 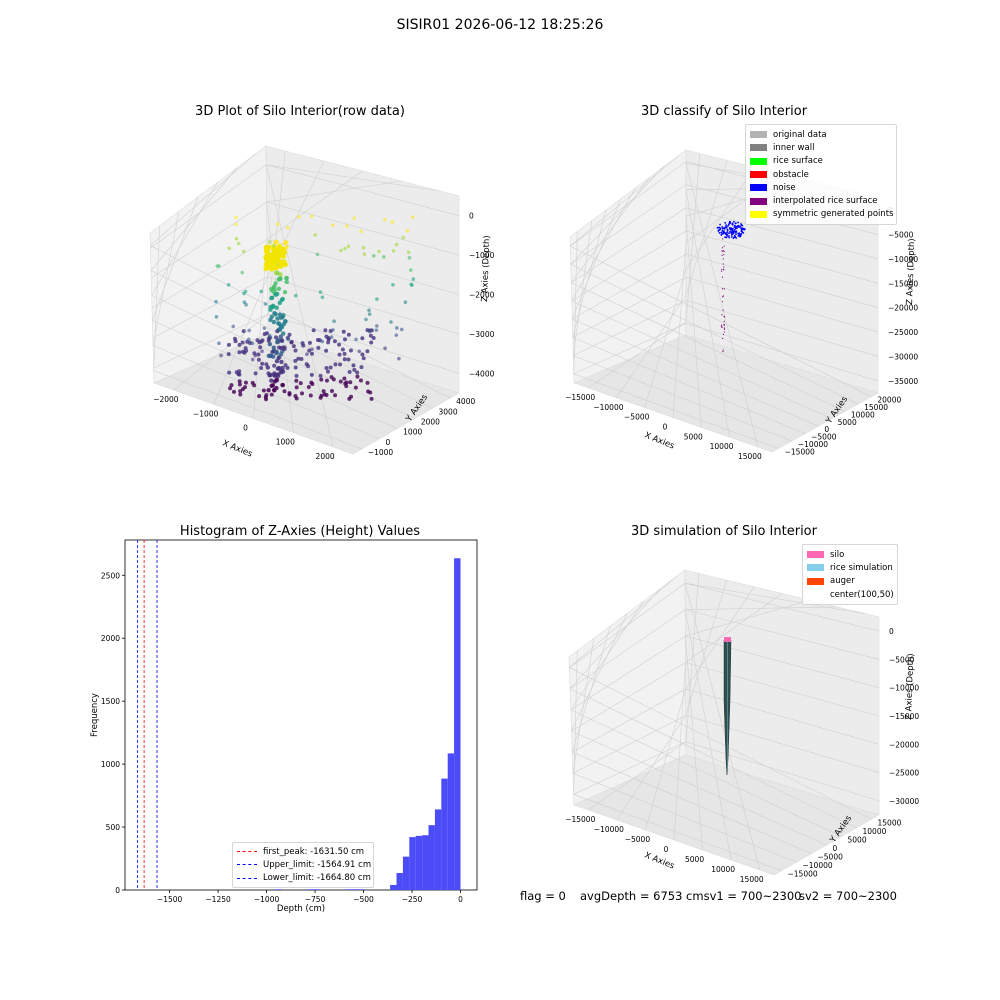 What do you see at coordinates (482, 255) in the screenshot?
I see `plot1-z-tick-label: −1000` at bounding box center [482, 255].